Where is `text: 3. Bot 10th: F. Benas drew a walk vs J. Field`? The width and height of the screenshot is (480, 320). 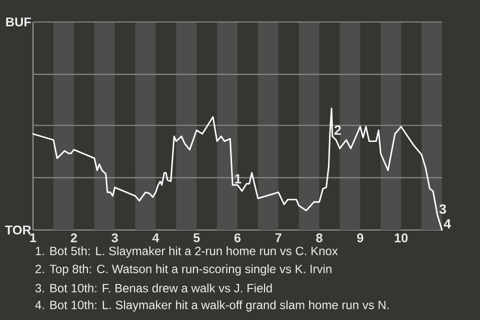
text: 3. Bot 10th: F. Benas drew a walk vs J. Field is located at coordinates (153, 288).